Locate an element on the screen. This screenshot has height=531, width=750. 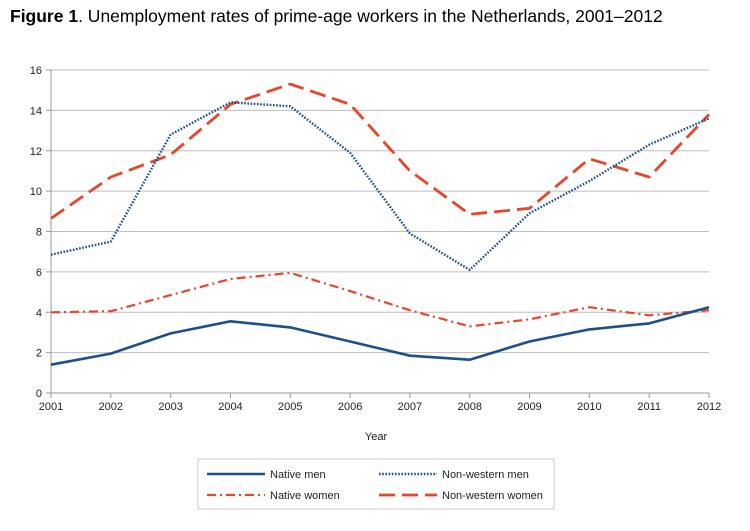
x-axis-label: Year is located at coordinates (376, 437).